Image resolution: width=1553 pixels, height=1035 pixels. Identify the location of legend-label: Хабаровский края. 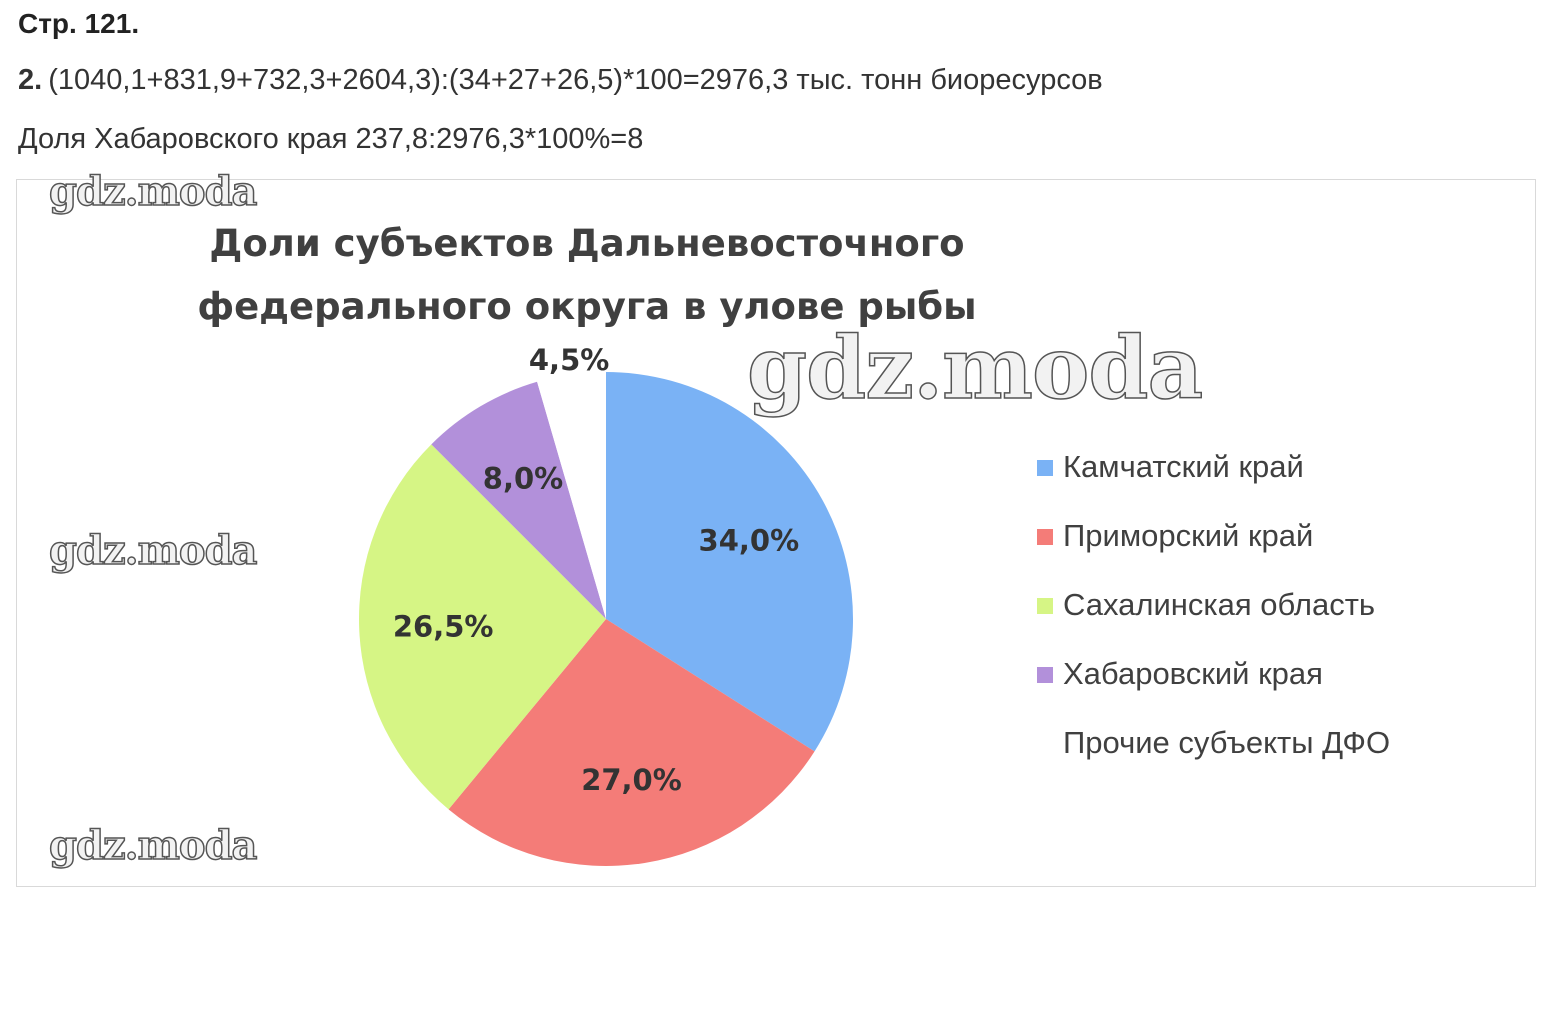
(1193, 673).